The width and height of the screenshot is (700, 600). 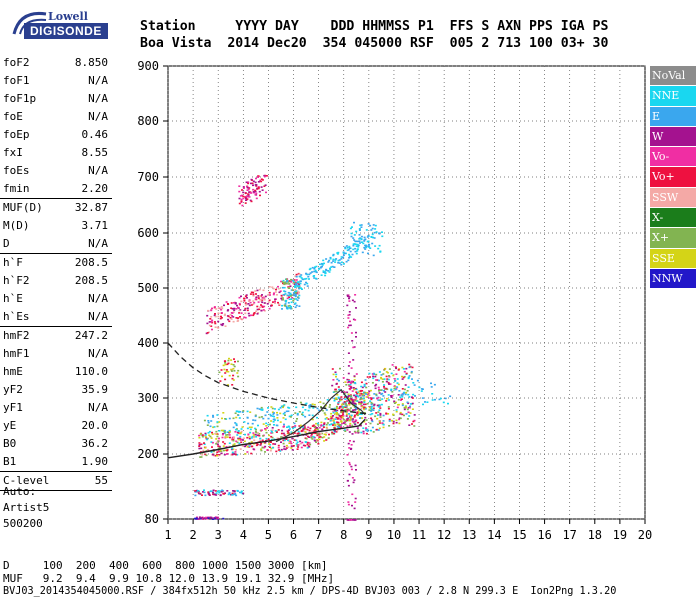 What do you see at coordinates (98, 243) in the screenshot?
I see `param-value: N/A` at bounding box center [98, 243].